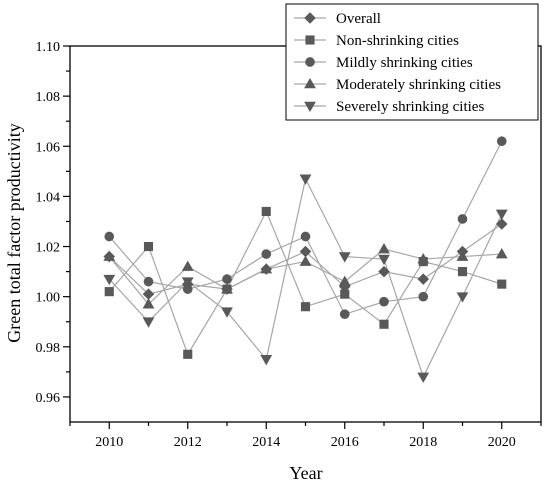  Describe the element at coordinates (418, 85) in the screenshot. I see `legend-label: Moderately shrinking cities` at that location.